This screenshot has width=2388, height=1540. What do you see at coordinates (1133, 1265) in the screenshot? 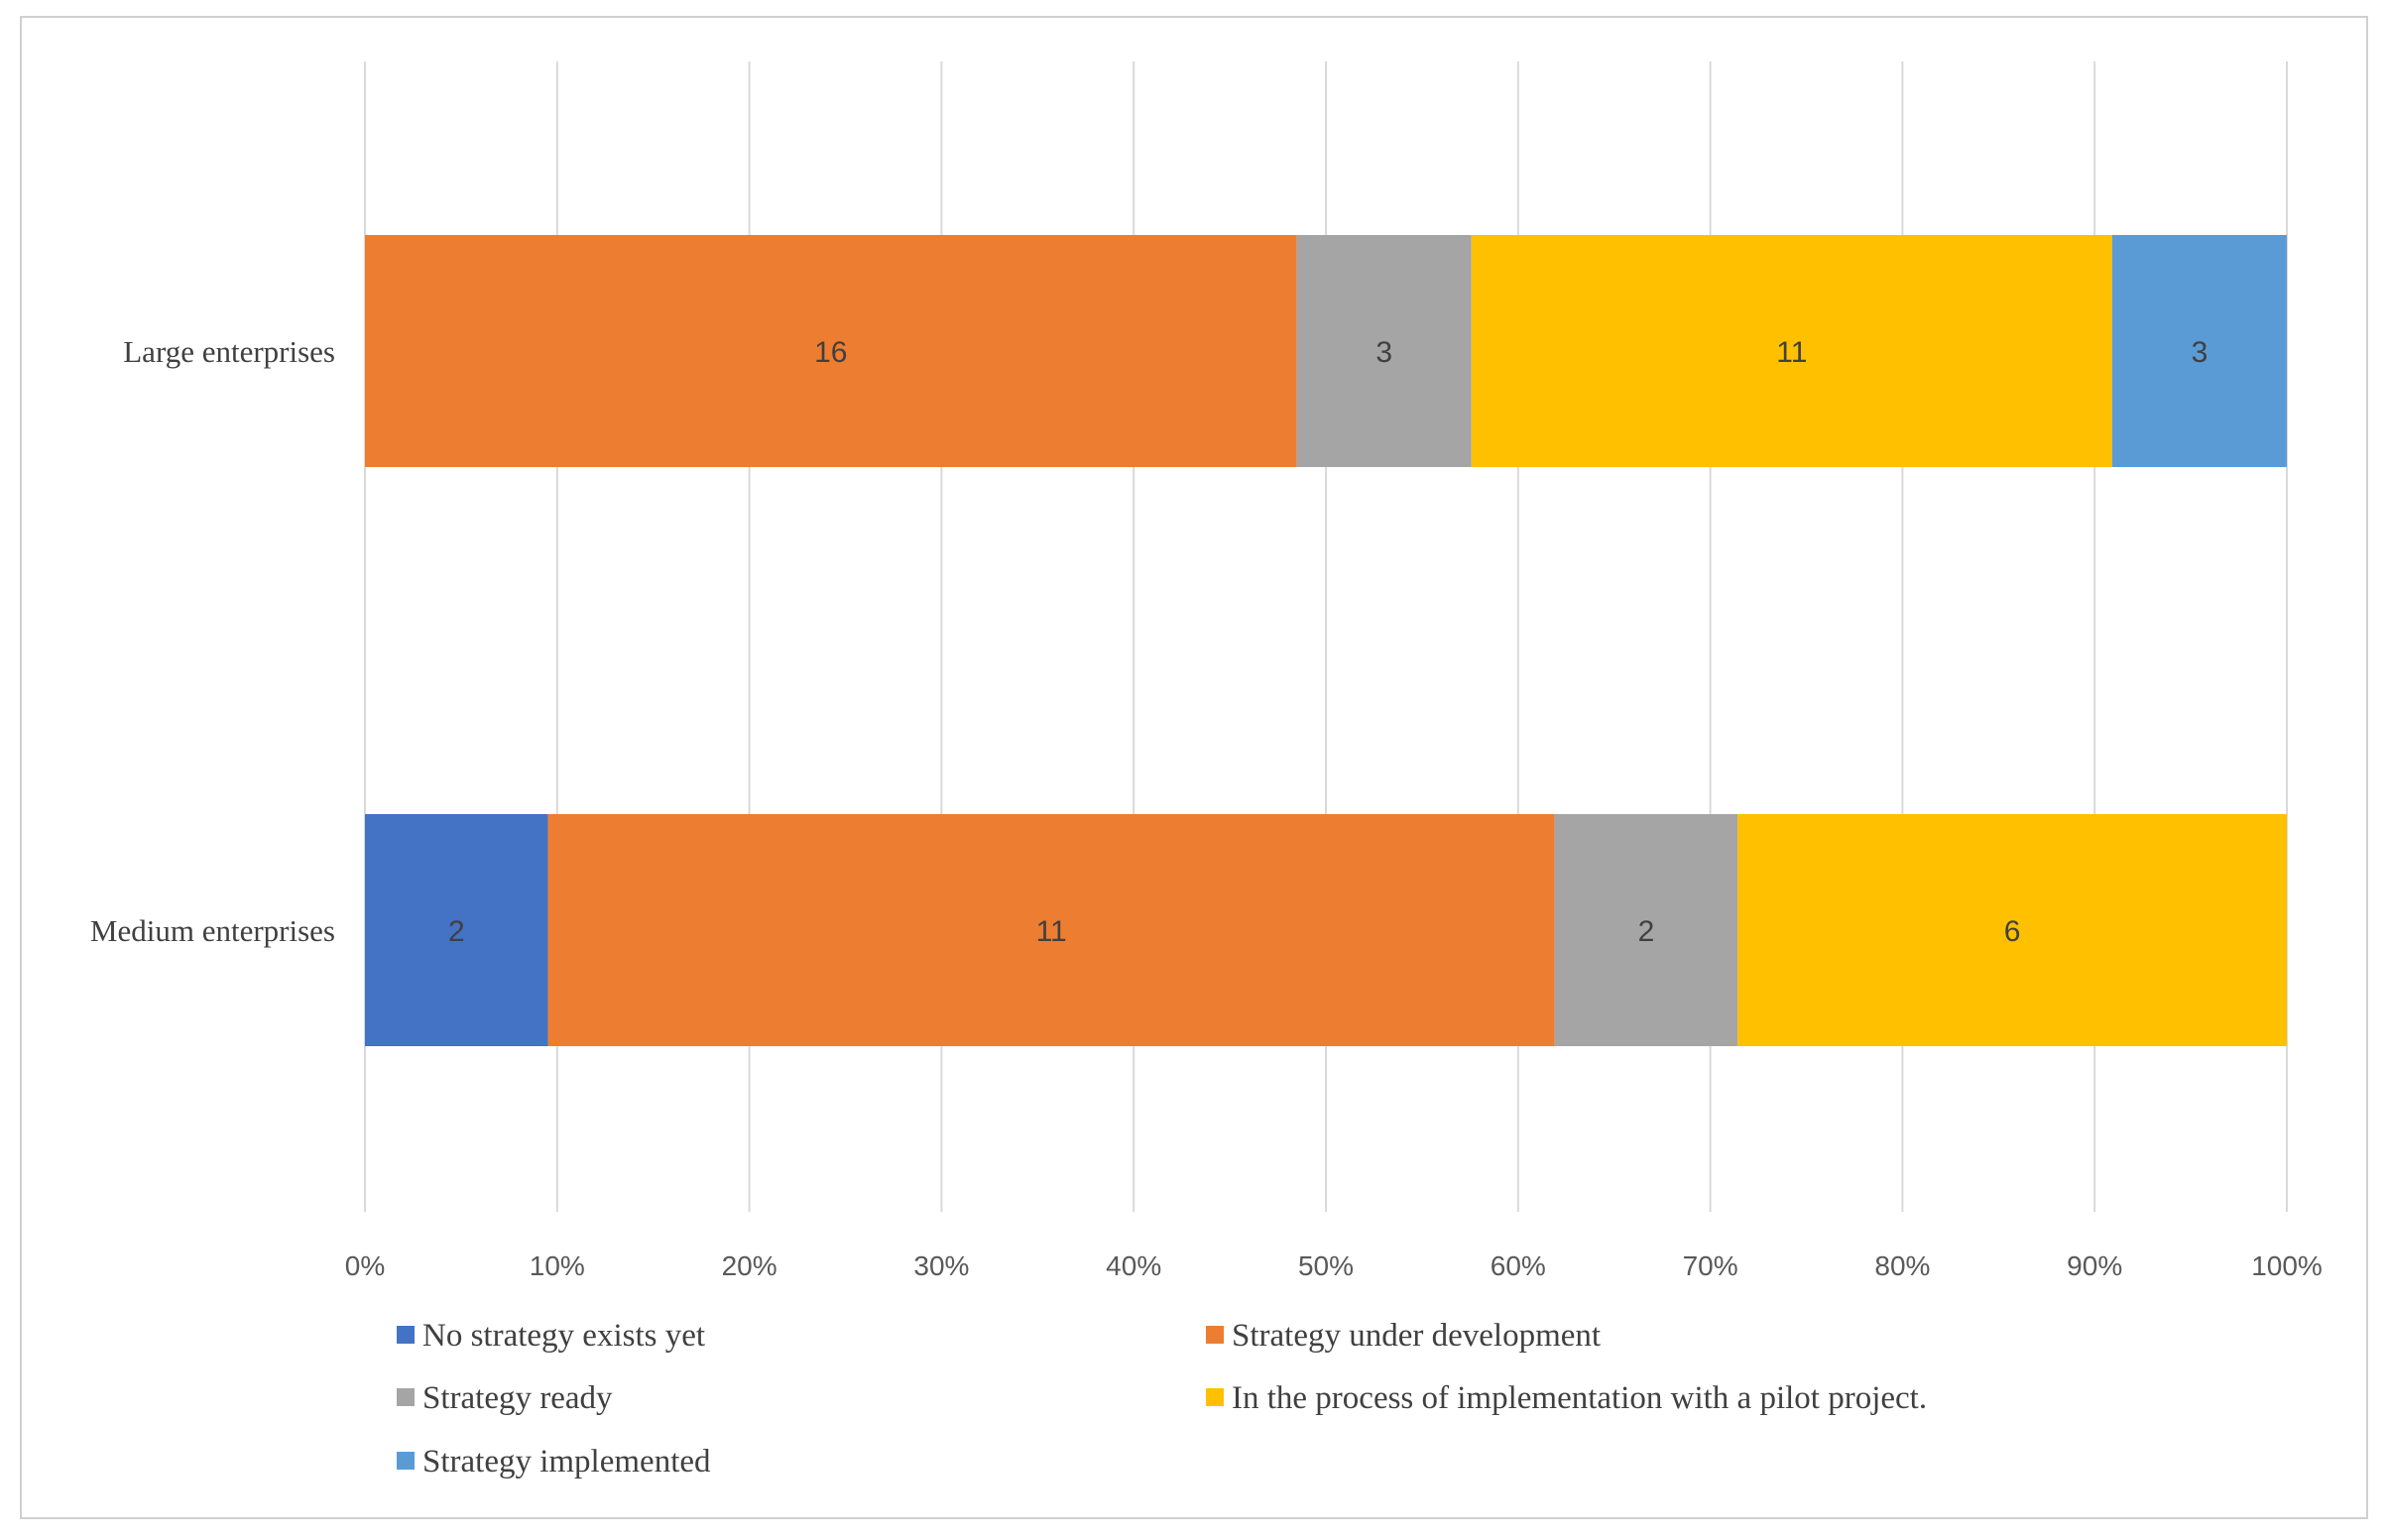
I see `x-tick-label: 40%` at bounding box center [1133, 1265].